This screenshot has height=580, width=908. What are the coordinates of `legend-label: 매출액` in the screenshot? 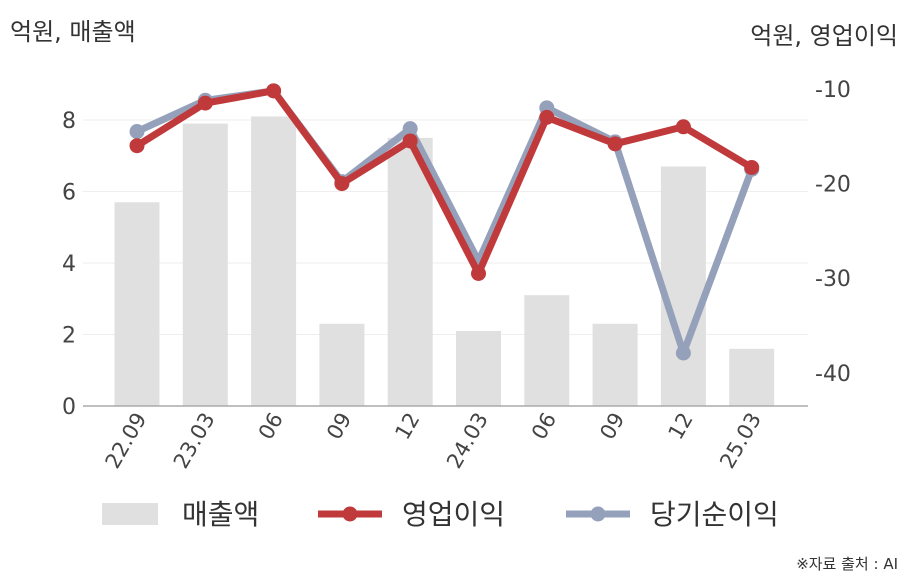 It's located at (220, 514).